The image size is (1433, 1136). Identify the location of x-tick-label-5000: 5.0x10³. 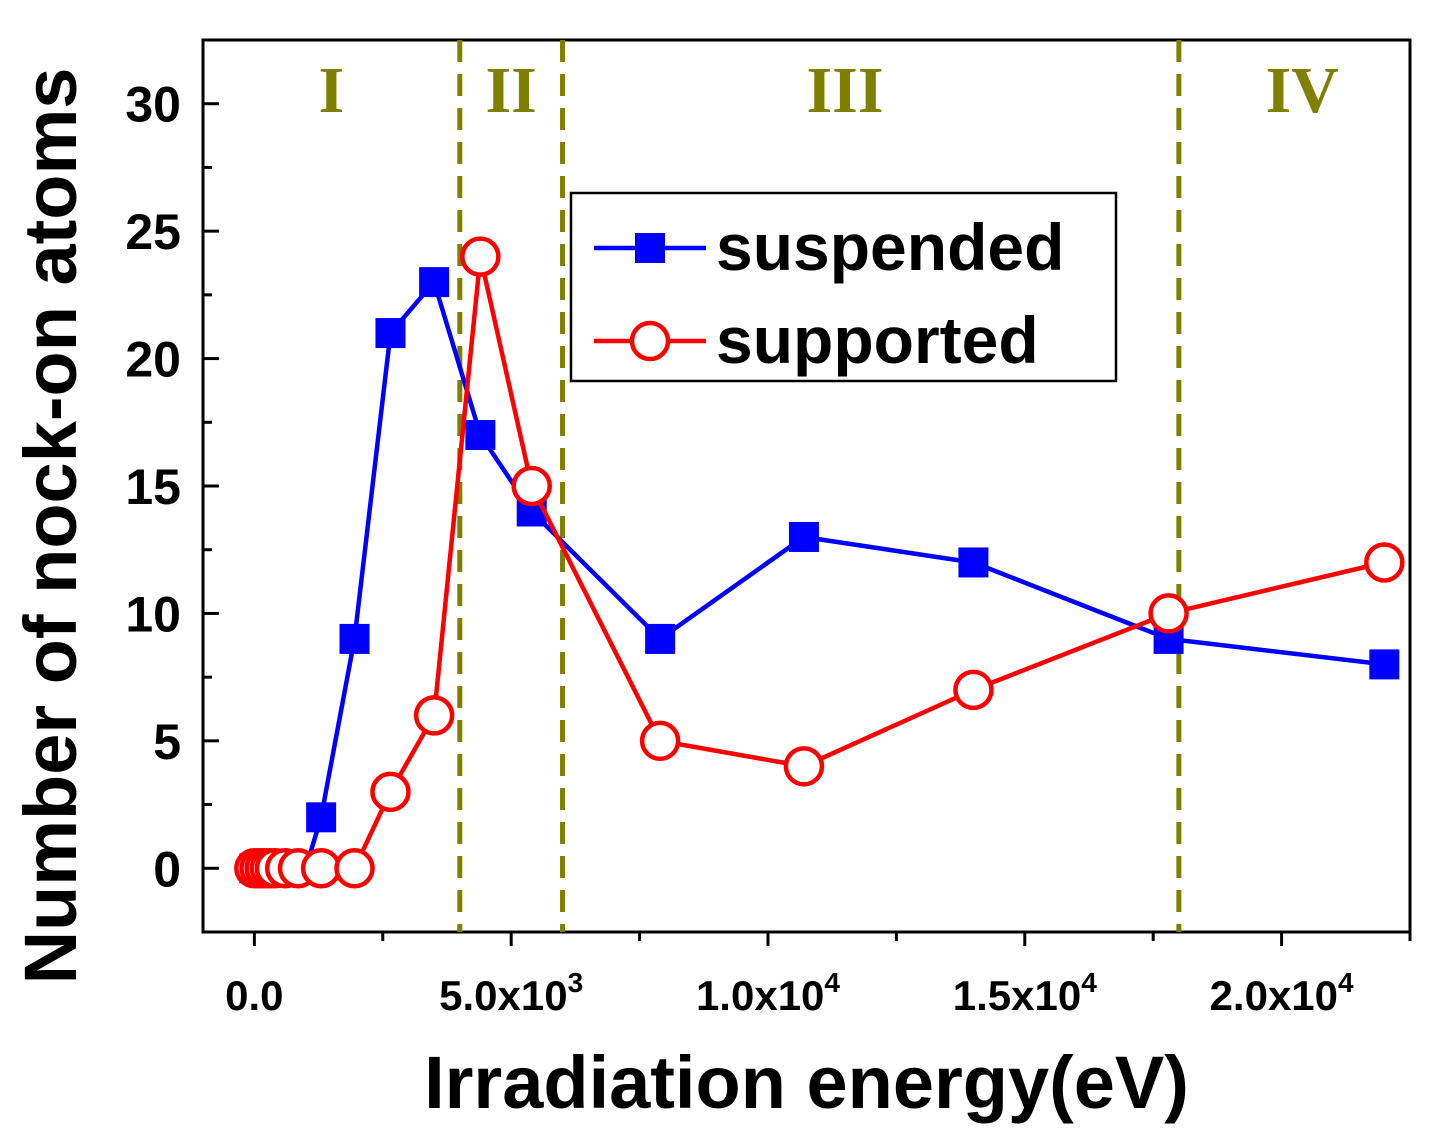
(511, 993).